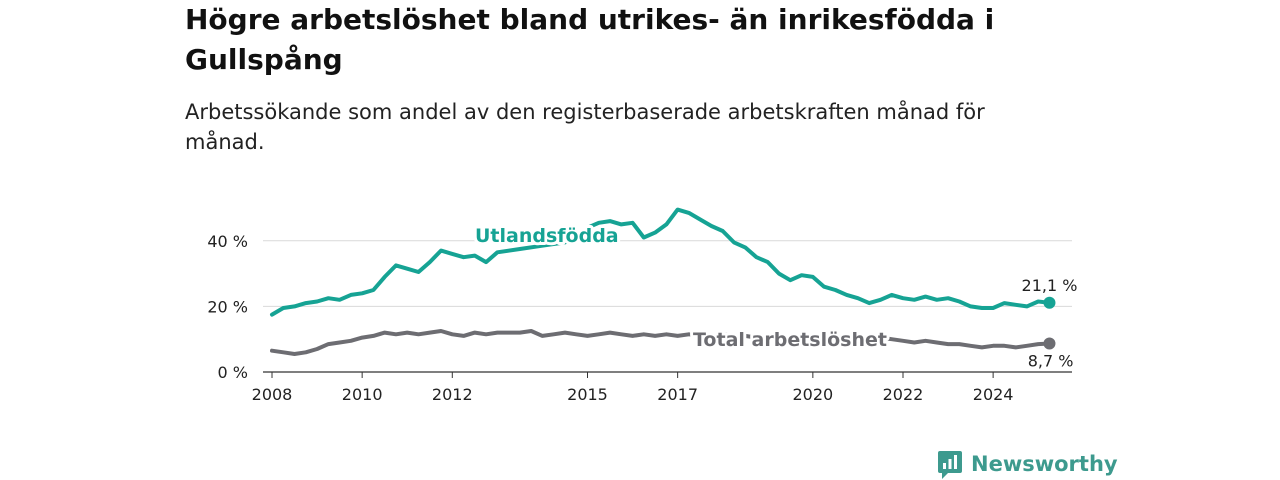 The image size is (1280, 480). What do you see at coordinates (812, 394) in the screenshot?
I see `x-tick-label: 2020` at bounding box center [812, 394].